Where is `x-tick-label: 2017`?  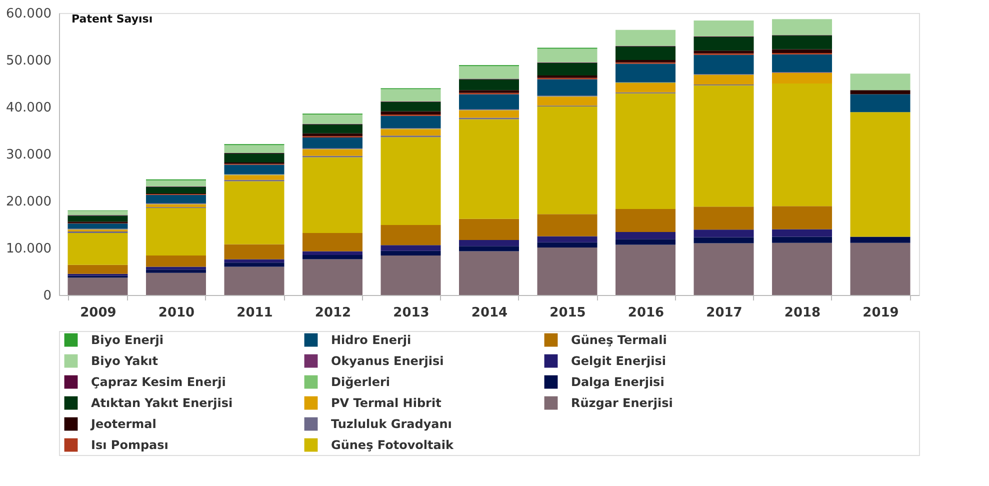
x-tick-label: 2017 is located at coordinates (724, 313).